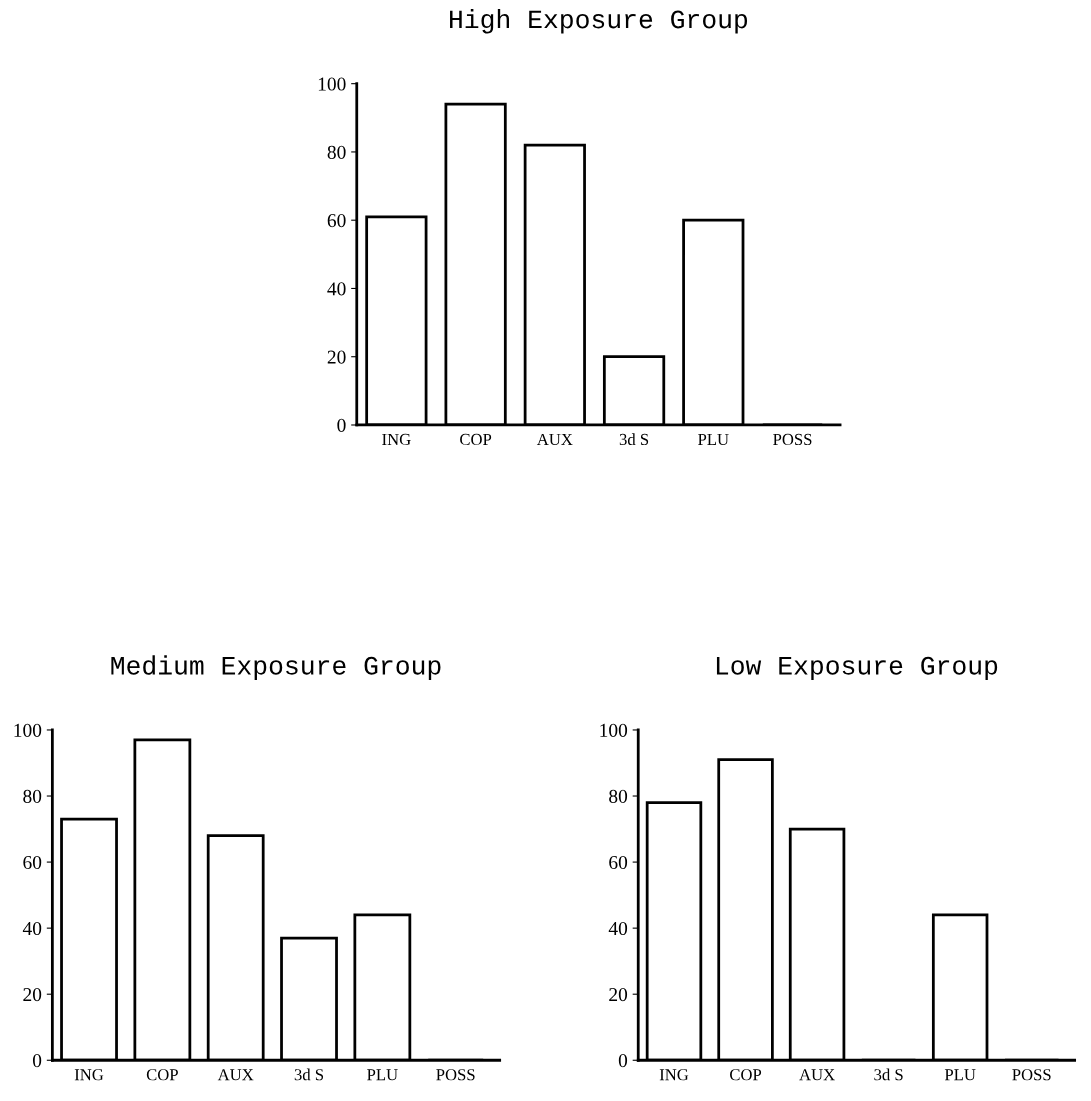 Image resolution: width=1091 pixels, height=1101 pixels. Describe the element at coordinates (599, 21) in the screenshot. I see `chart-title: High Exposure Group` at that location.